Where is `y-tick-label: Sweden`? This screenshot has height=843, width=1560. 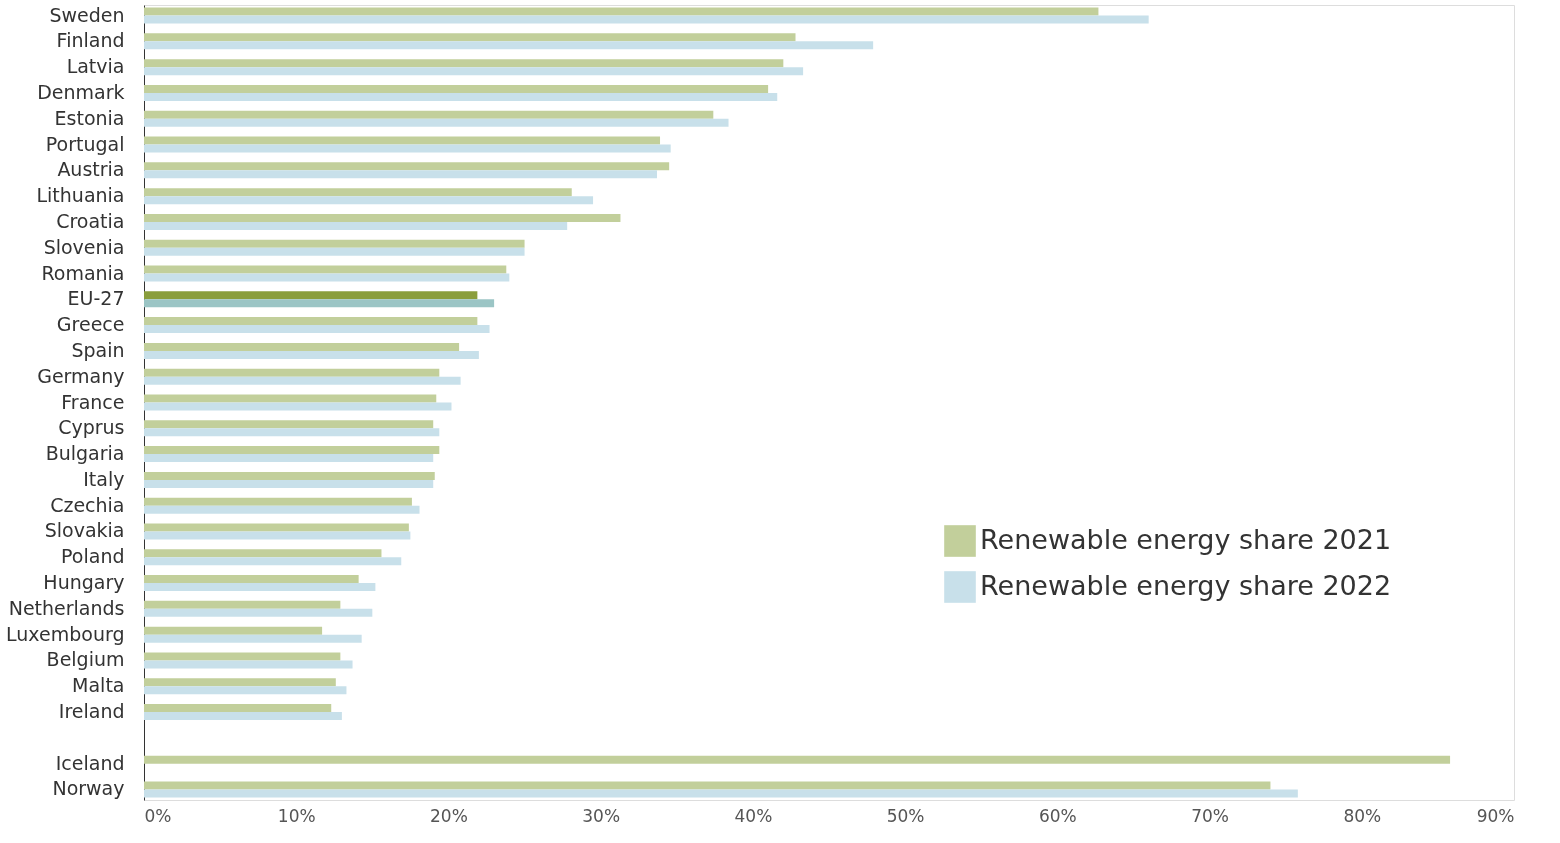
y-tick-label: Sweden is located at coordinates (87, 14).